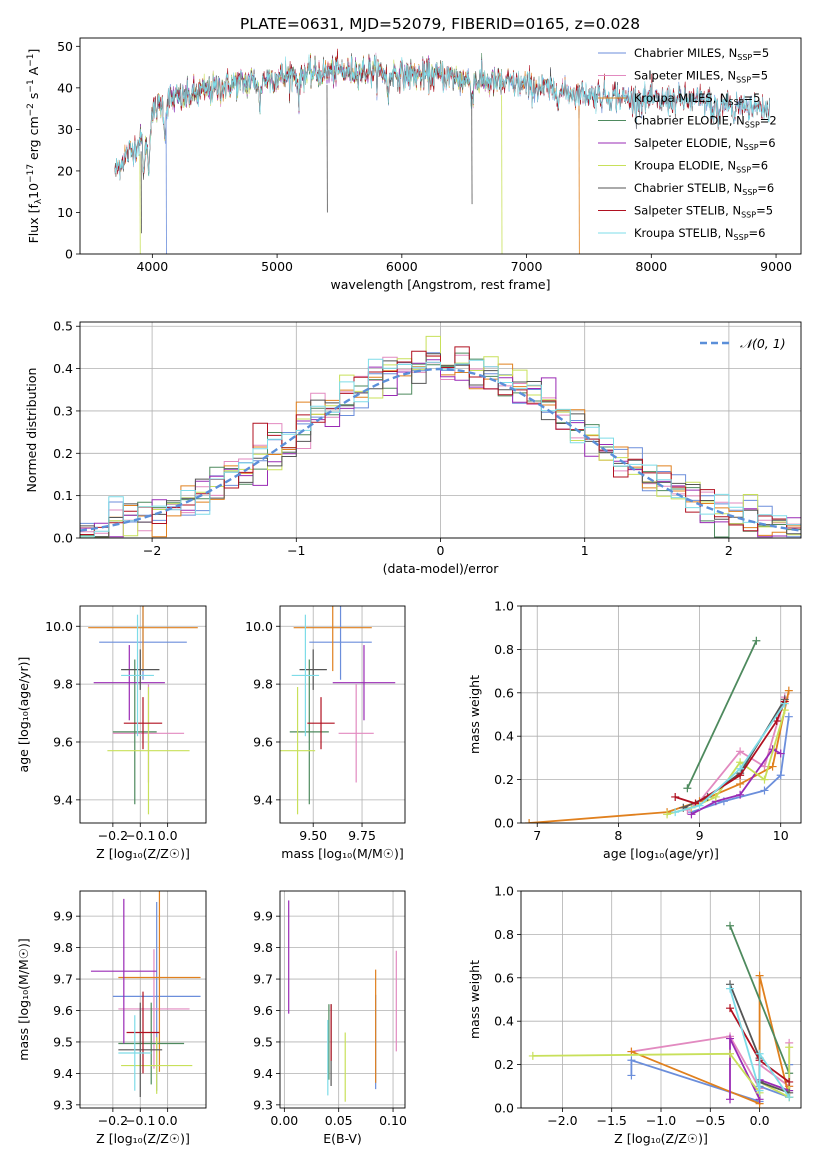  Describe the element at coordinates (168, 1120) in the screenshot. I see `x-tick-label: 0.0` at that location.